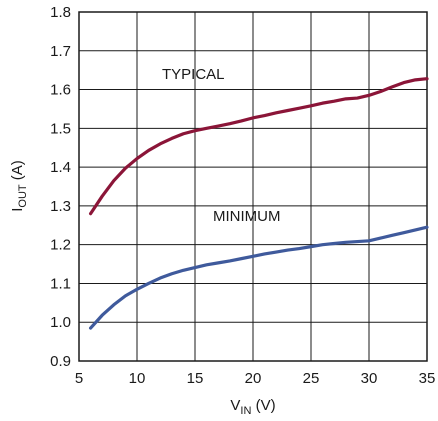 This screenshot has width=438, height=421. I want to click on y-tick-label: 1.3, so click(60, 206).